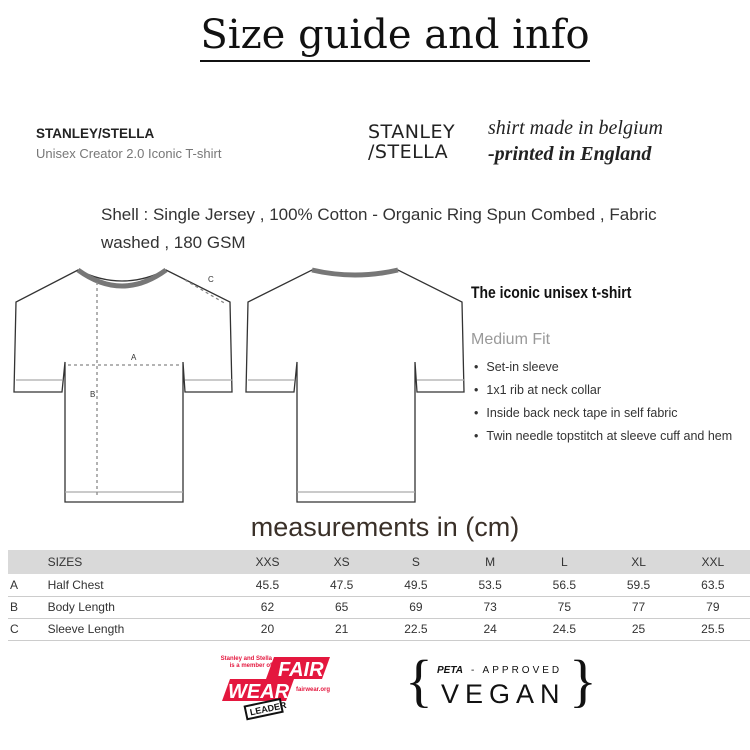  I want to click on page-title: Size guide and info, so click(375, 37).